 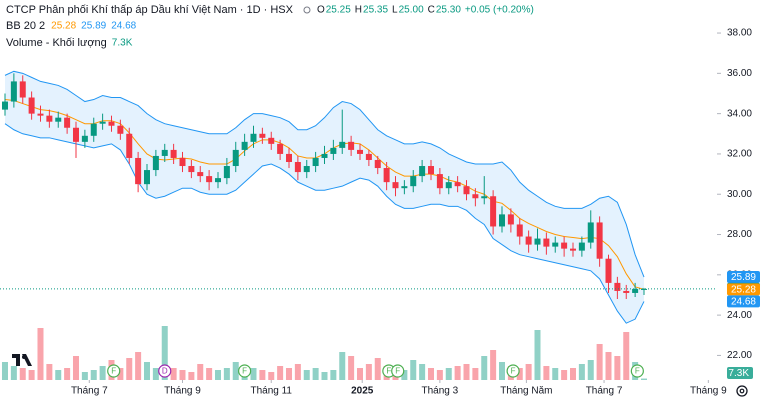 What do you see at coordinates (307, 10) in the screenshot?
I see `visibility-toggle` at bounding box center [307, 10].